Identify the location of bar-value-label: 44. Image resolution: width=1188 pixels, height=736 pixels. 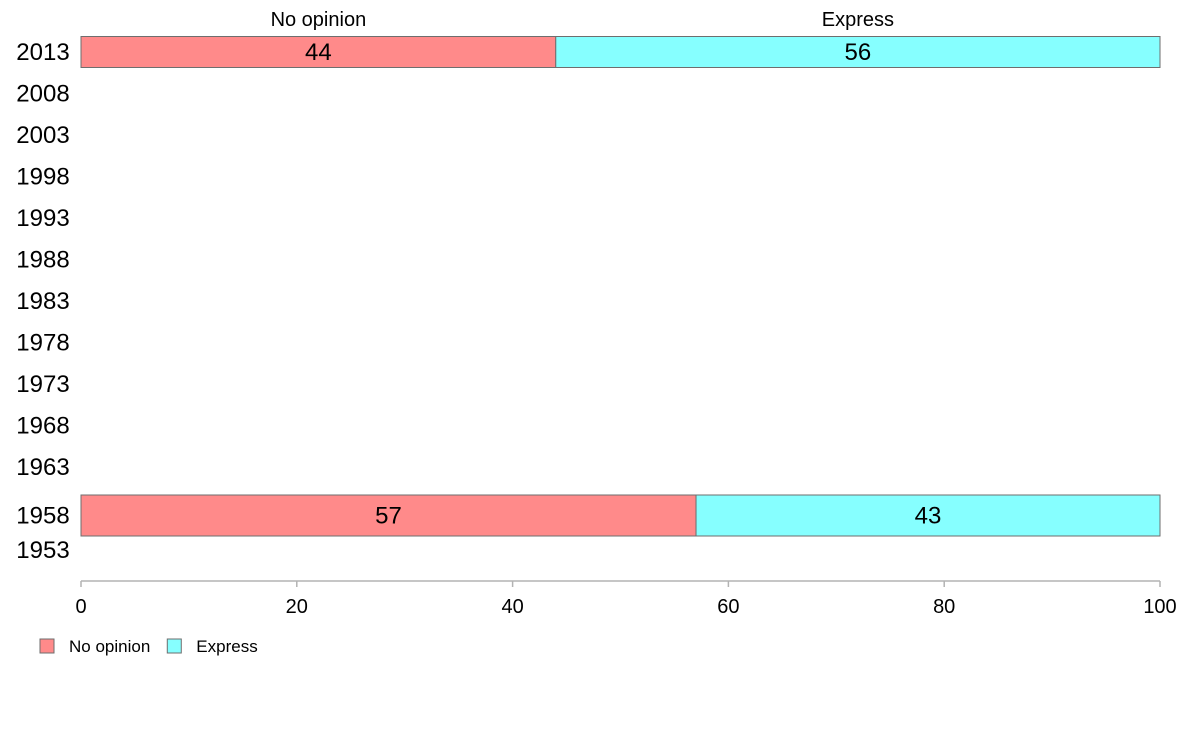
(318, 52).